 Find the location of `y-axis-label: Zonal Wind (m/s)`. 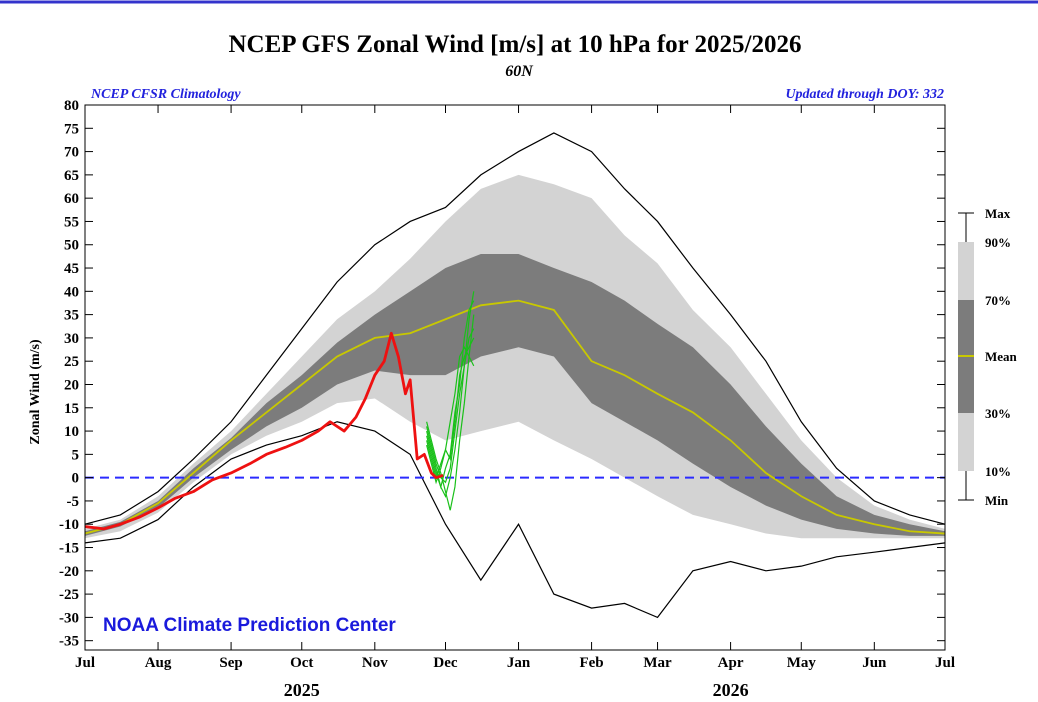

y-axis-label: Zonal Wind (m/s) is located at coordinates (35, 392).